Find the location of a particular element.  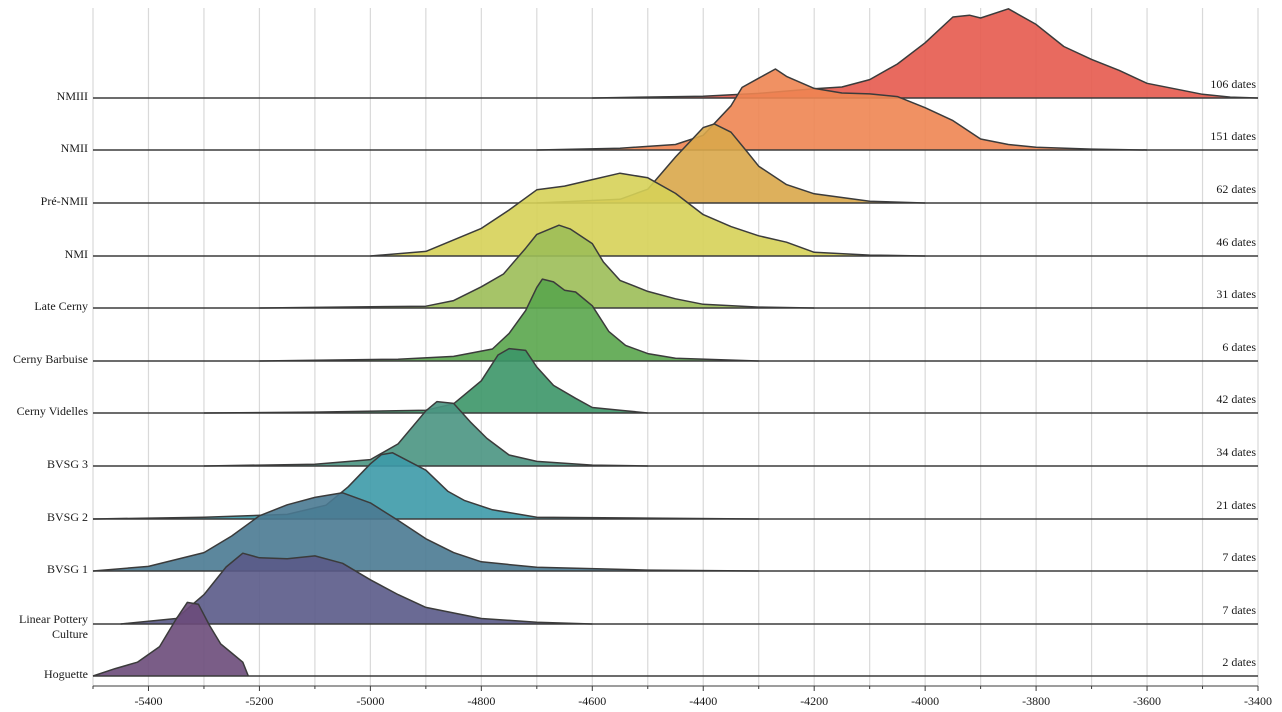

row-label: Hoguette is located at coordinates (66, 674).